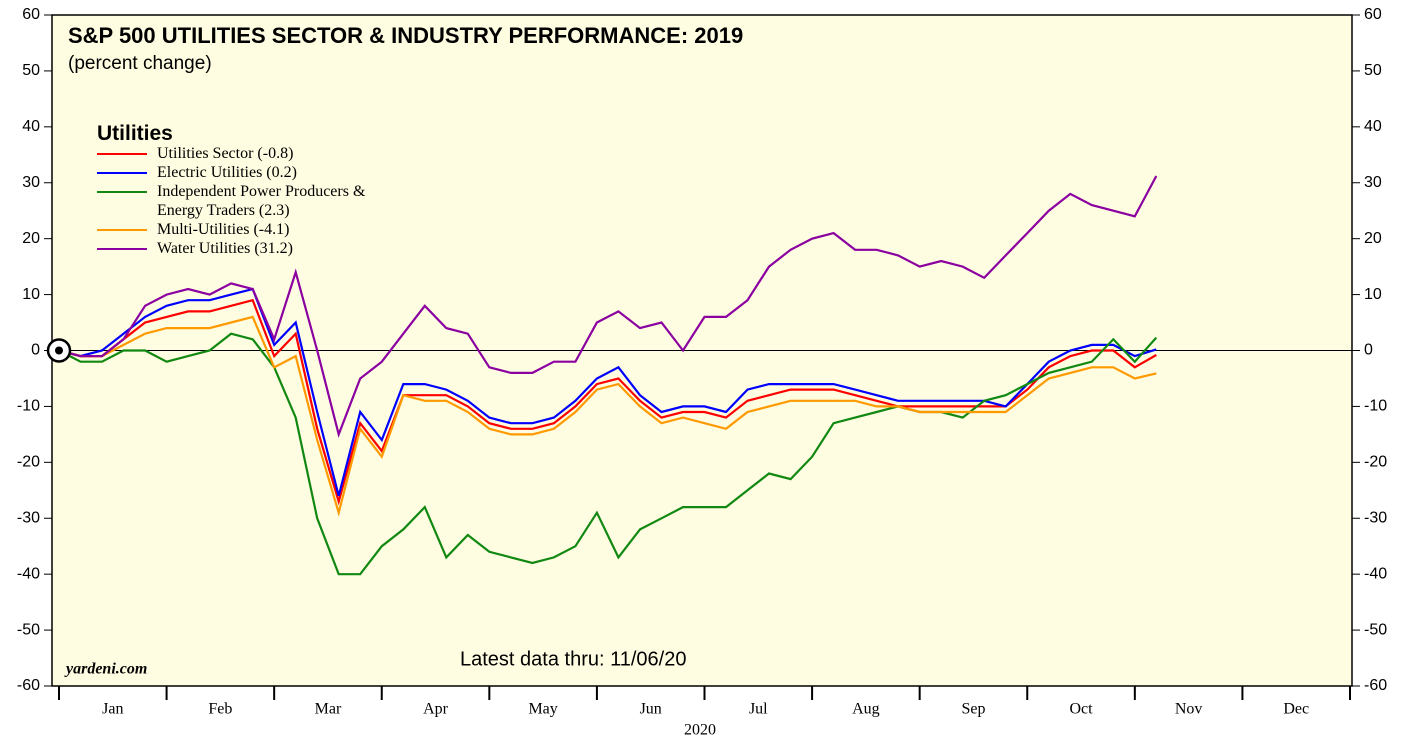 The height and width of the screenshot is (740, 1417). I want to click on y-tick-label: 0, so click(35, 350).